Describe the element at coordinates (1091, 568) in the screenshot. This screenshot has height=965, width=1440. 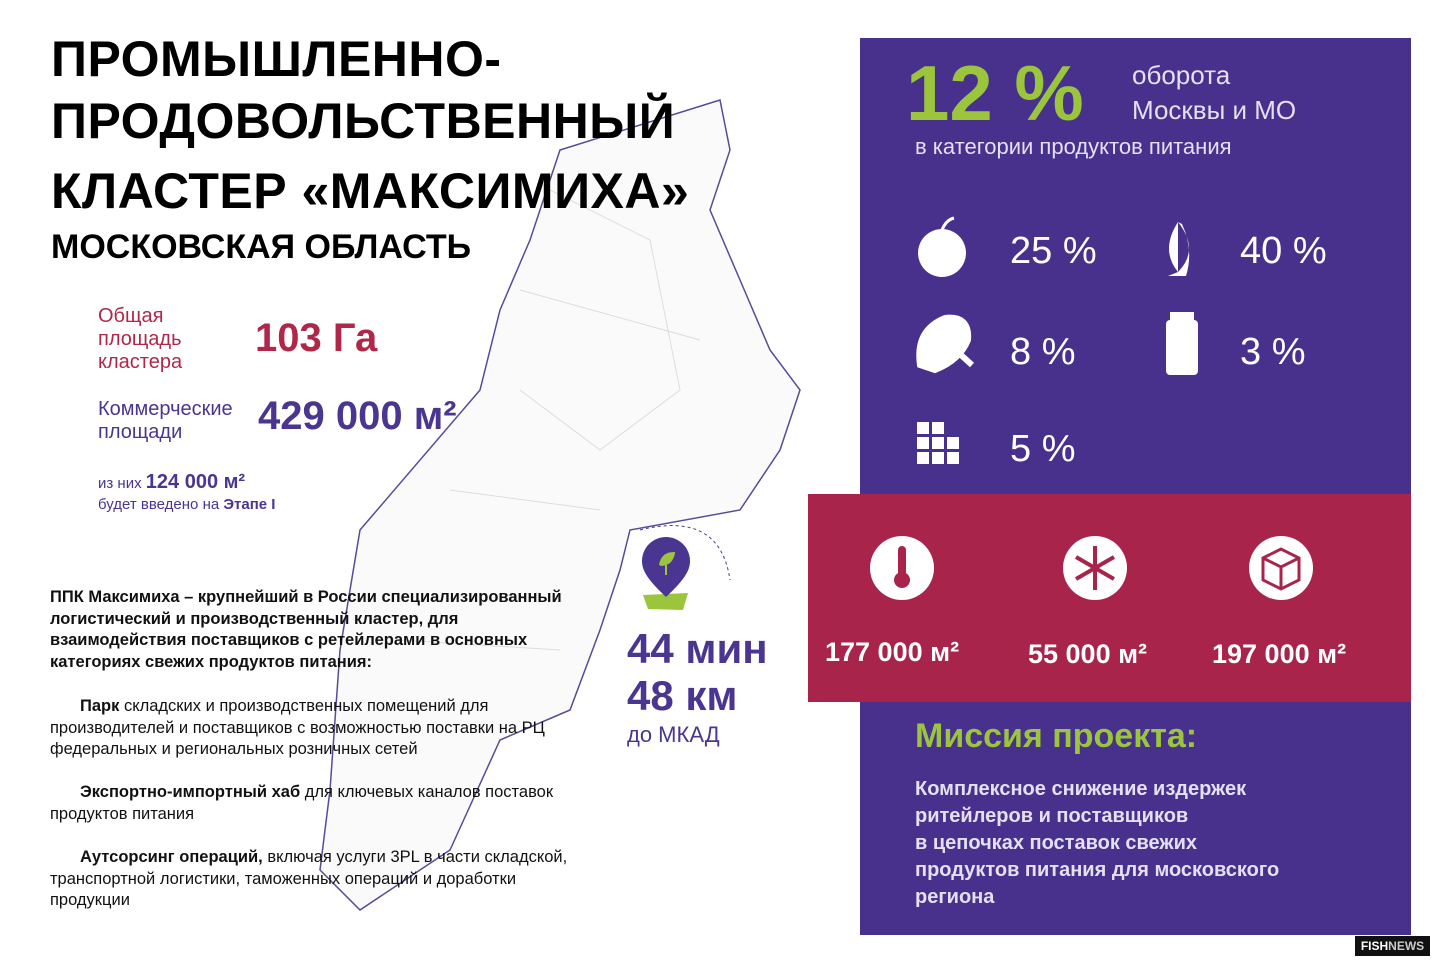
I see `area-icons` at that location.